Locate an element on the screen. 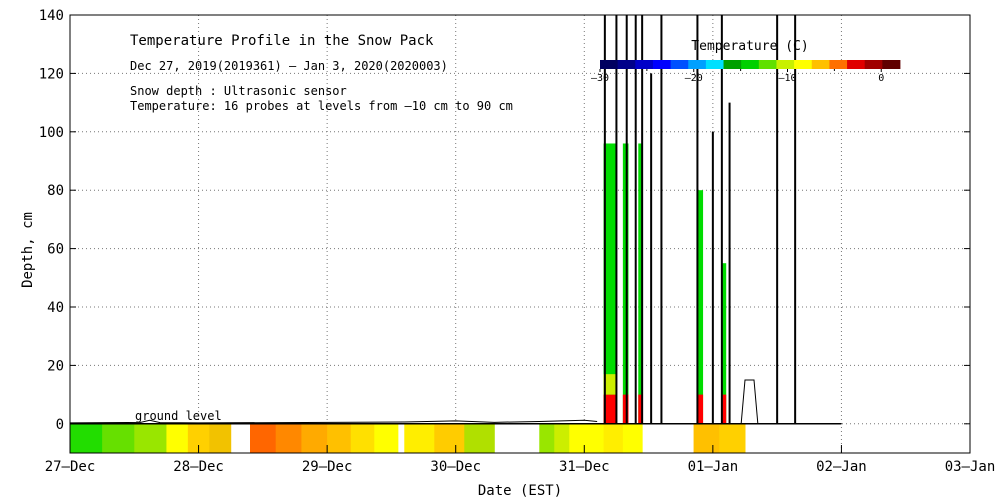 This screenshot has height=500, width=1000. colorbar-tick-label: –30 is located at coordinates (600, 78).